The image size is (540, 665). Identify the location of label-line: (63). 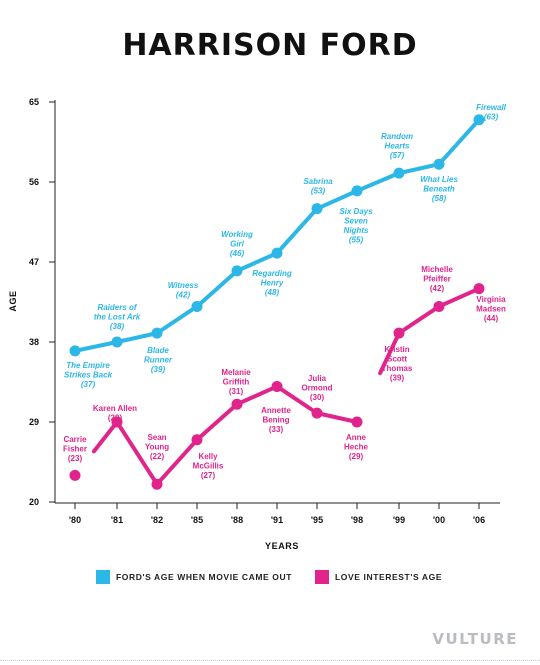
(491, 117).